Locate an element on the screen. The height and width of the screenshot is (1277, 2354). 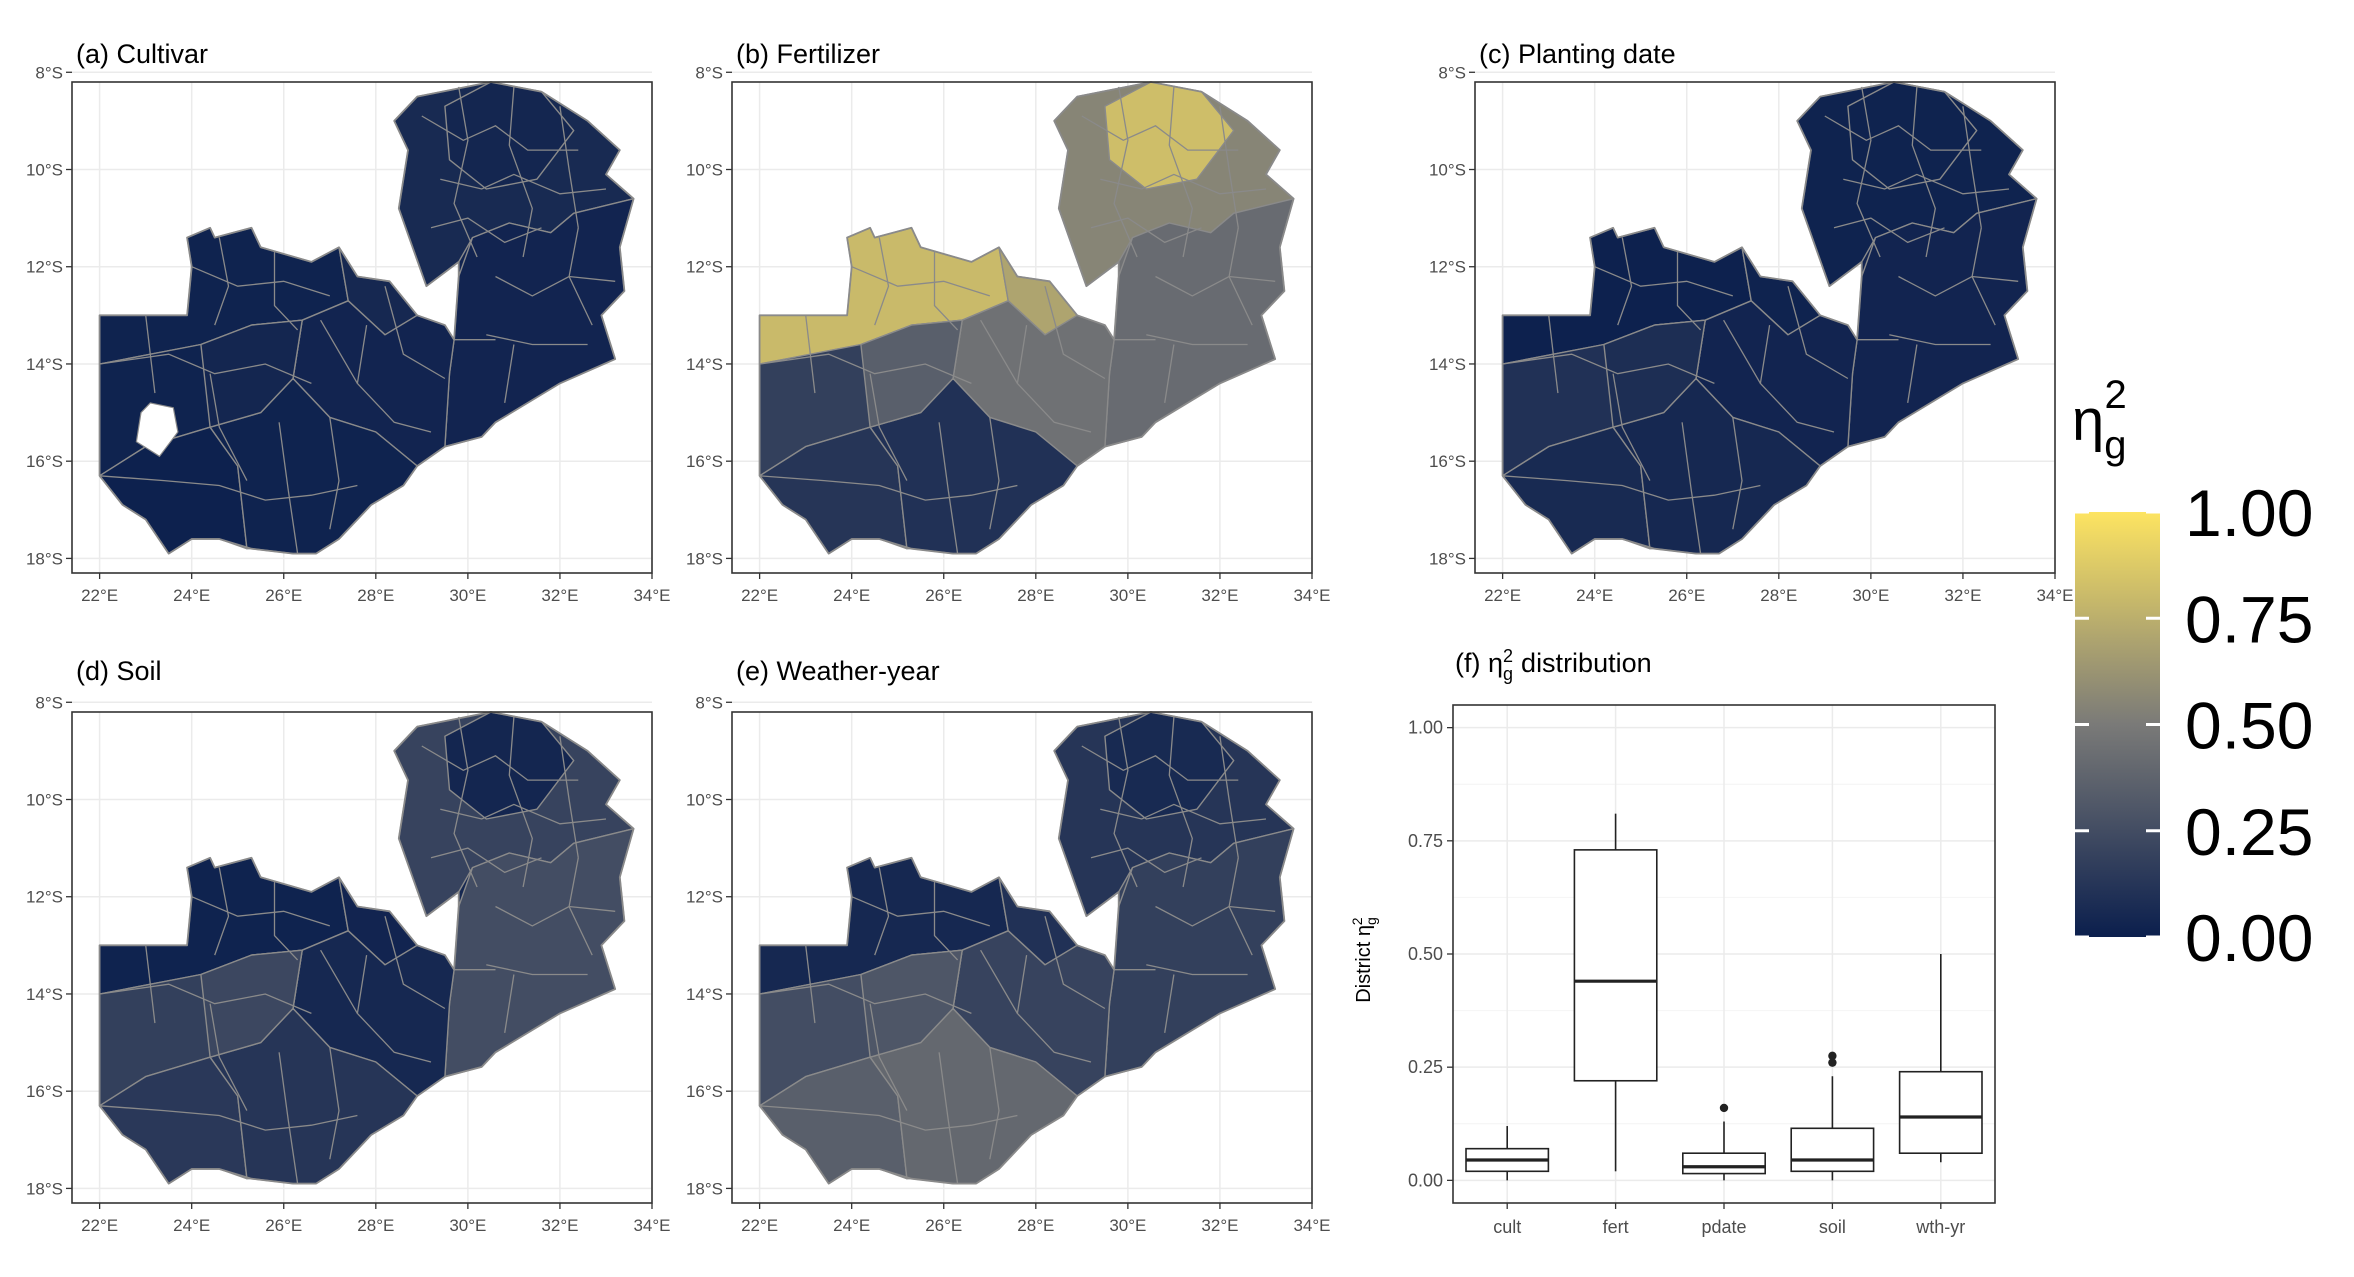
country-outline is located at coordinates (1026, 948).